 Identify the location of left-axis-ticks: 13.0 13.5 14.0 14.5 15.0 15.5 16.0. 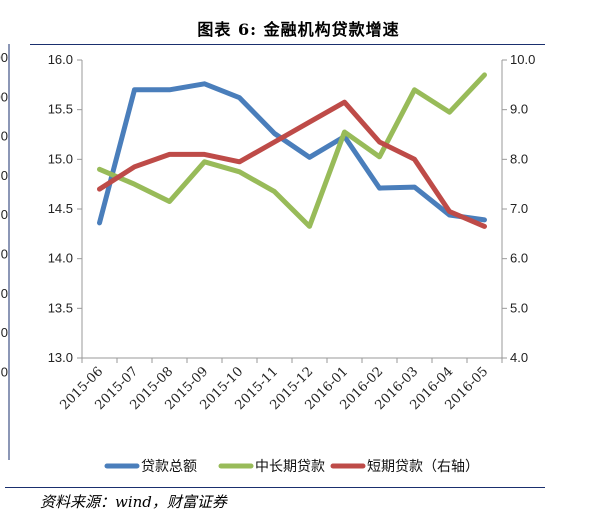
(65, 208).